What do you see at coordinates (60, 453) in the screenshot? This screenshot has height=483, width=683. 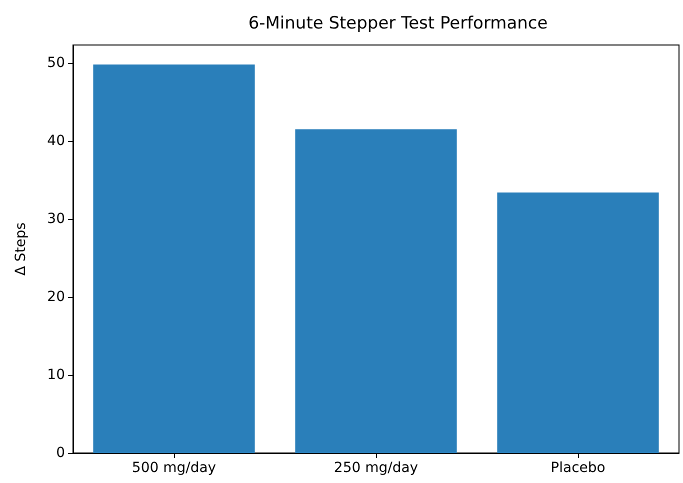 I see `y-tick-label: 0` at bounding box center [60, 453].